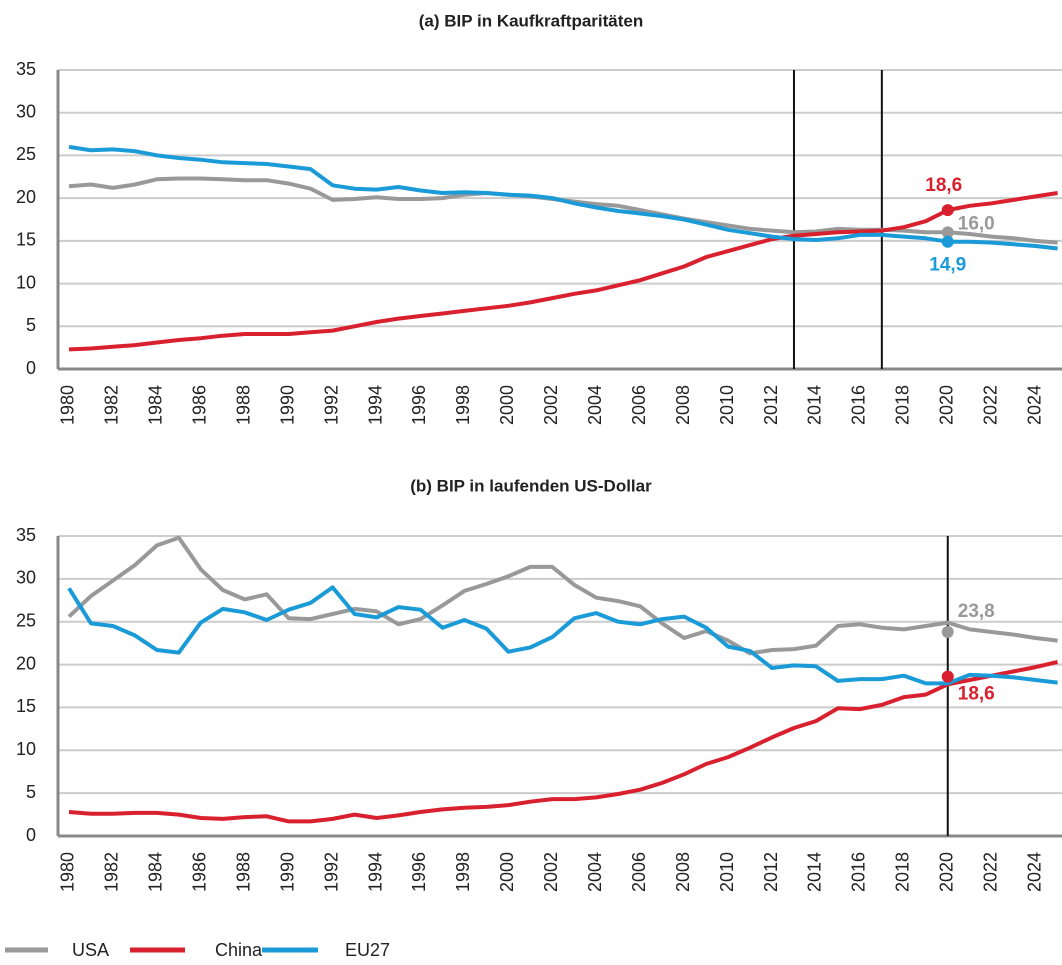  What do you see at coordinates (531, 485) in the screenshot?
I see `chart-title: (b) BIP in laufenden US-Dollar` at bounding box center [531, 485].